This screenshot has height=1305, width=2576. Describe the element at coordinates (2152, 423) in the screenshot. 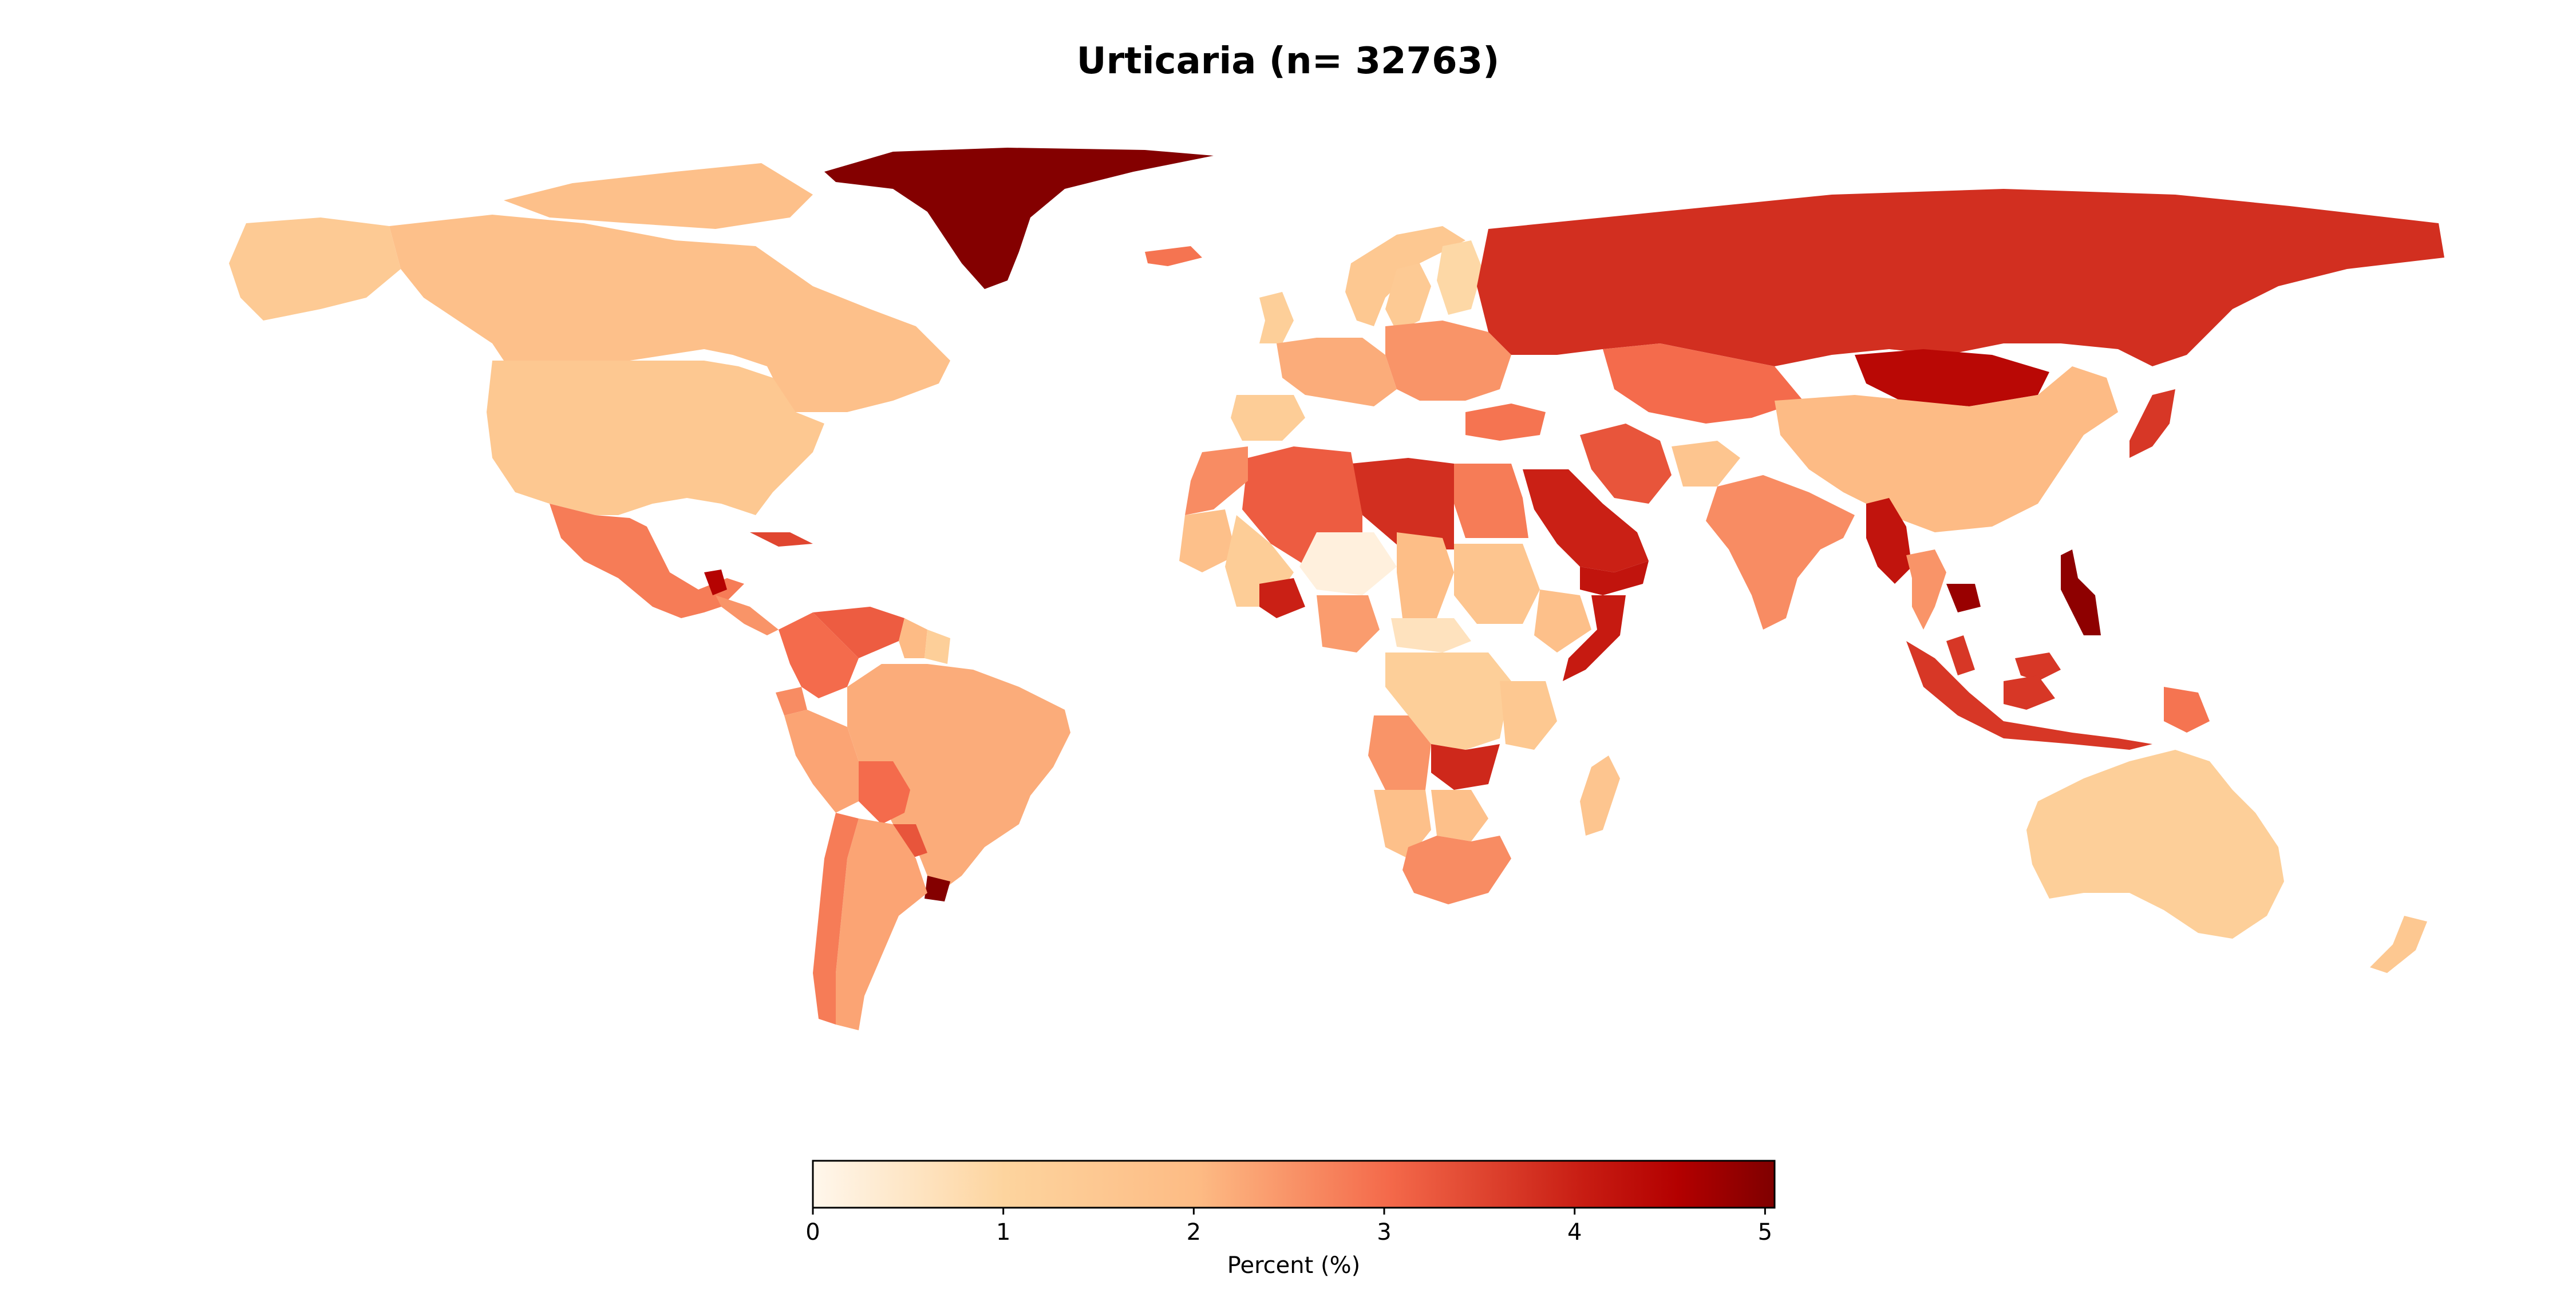

I see `region-japan` at that location.